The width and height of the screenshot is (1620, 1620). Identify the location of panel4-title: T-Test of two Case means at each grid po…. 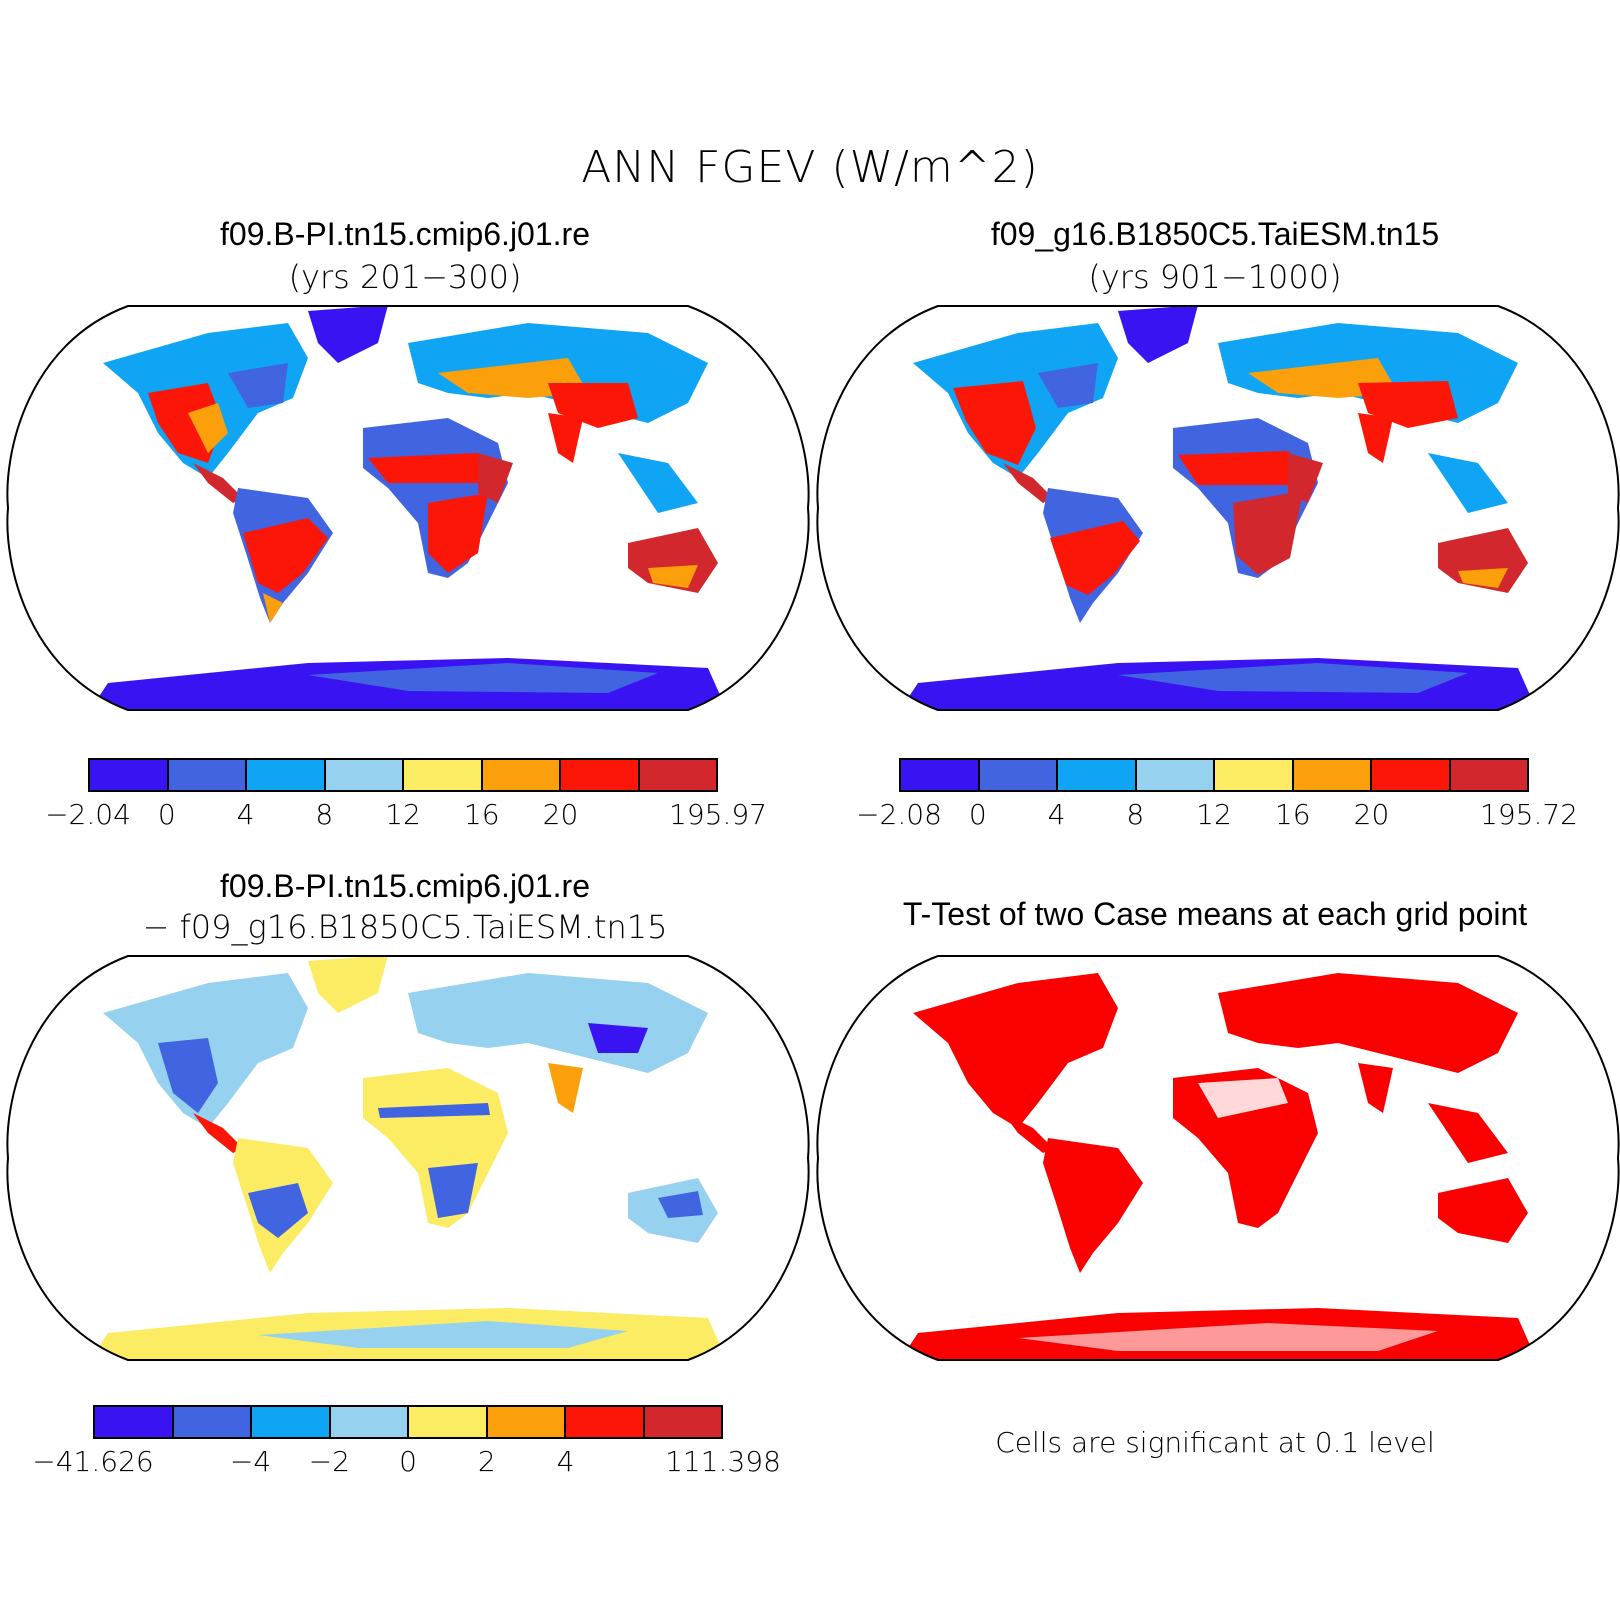
(1215, 914).